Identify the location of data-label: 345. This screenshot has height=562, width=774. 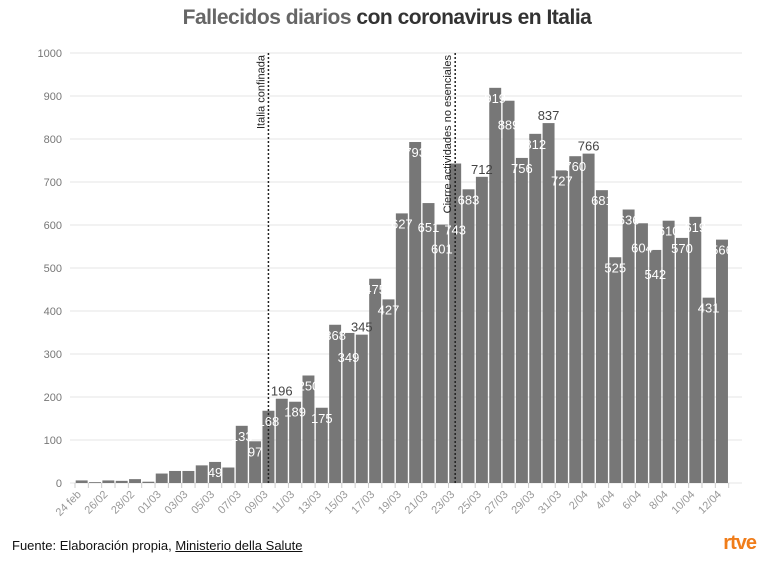
(362, 327).